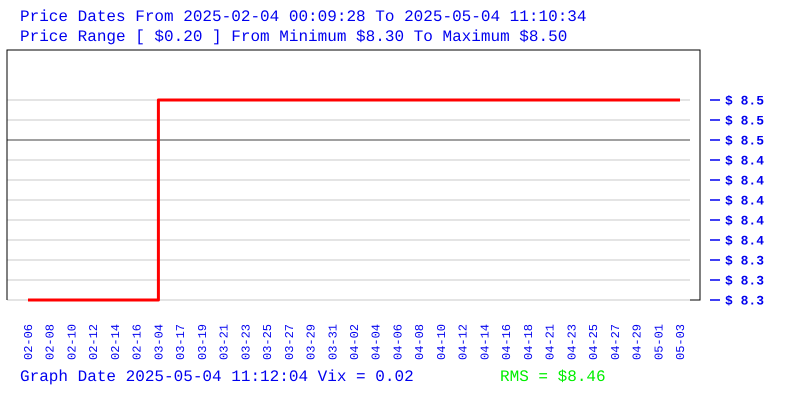 The image size is (800, 400). Describe the element at coordinates (637, 342) in the screenshot. I see `x-tick-label: 04-29` at that location.